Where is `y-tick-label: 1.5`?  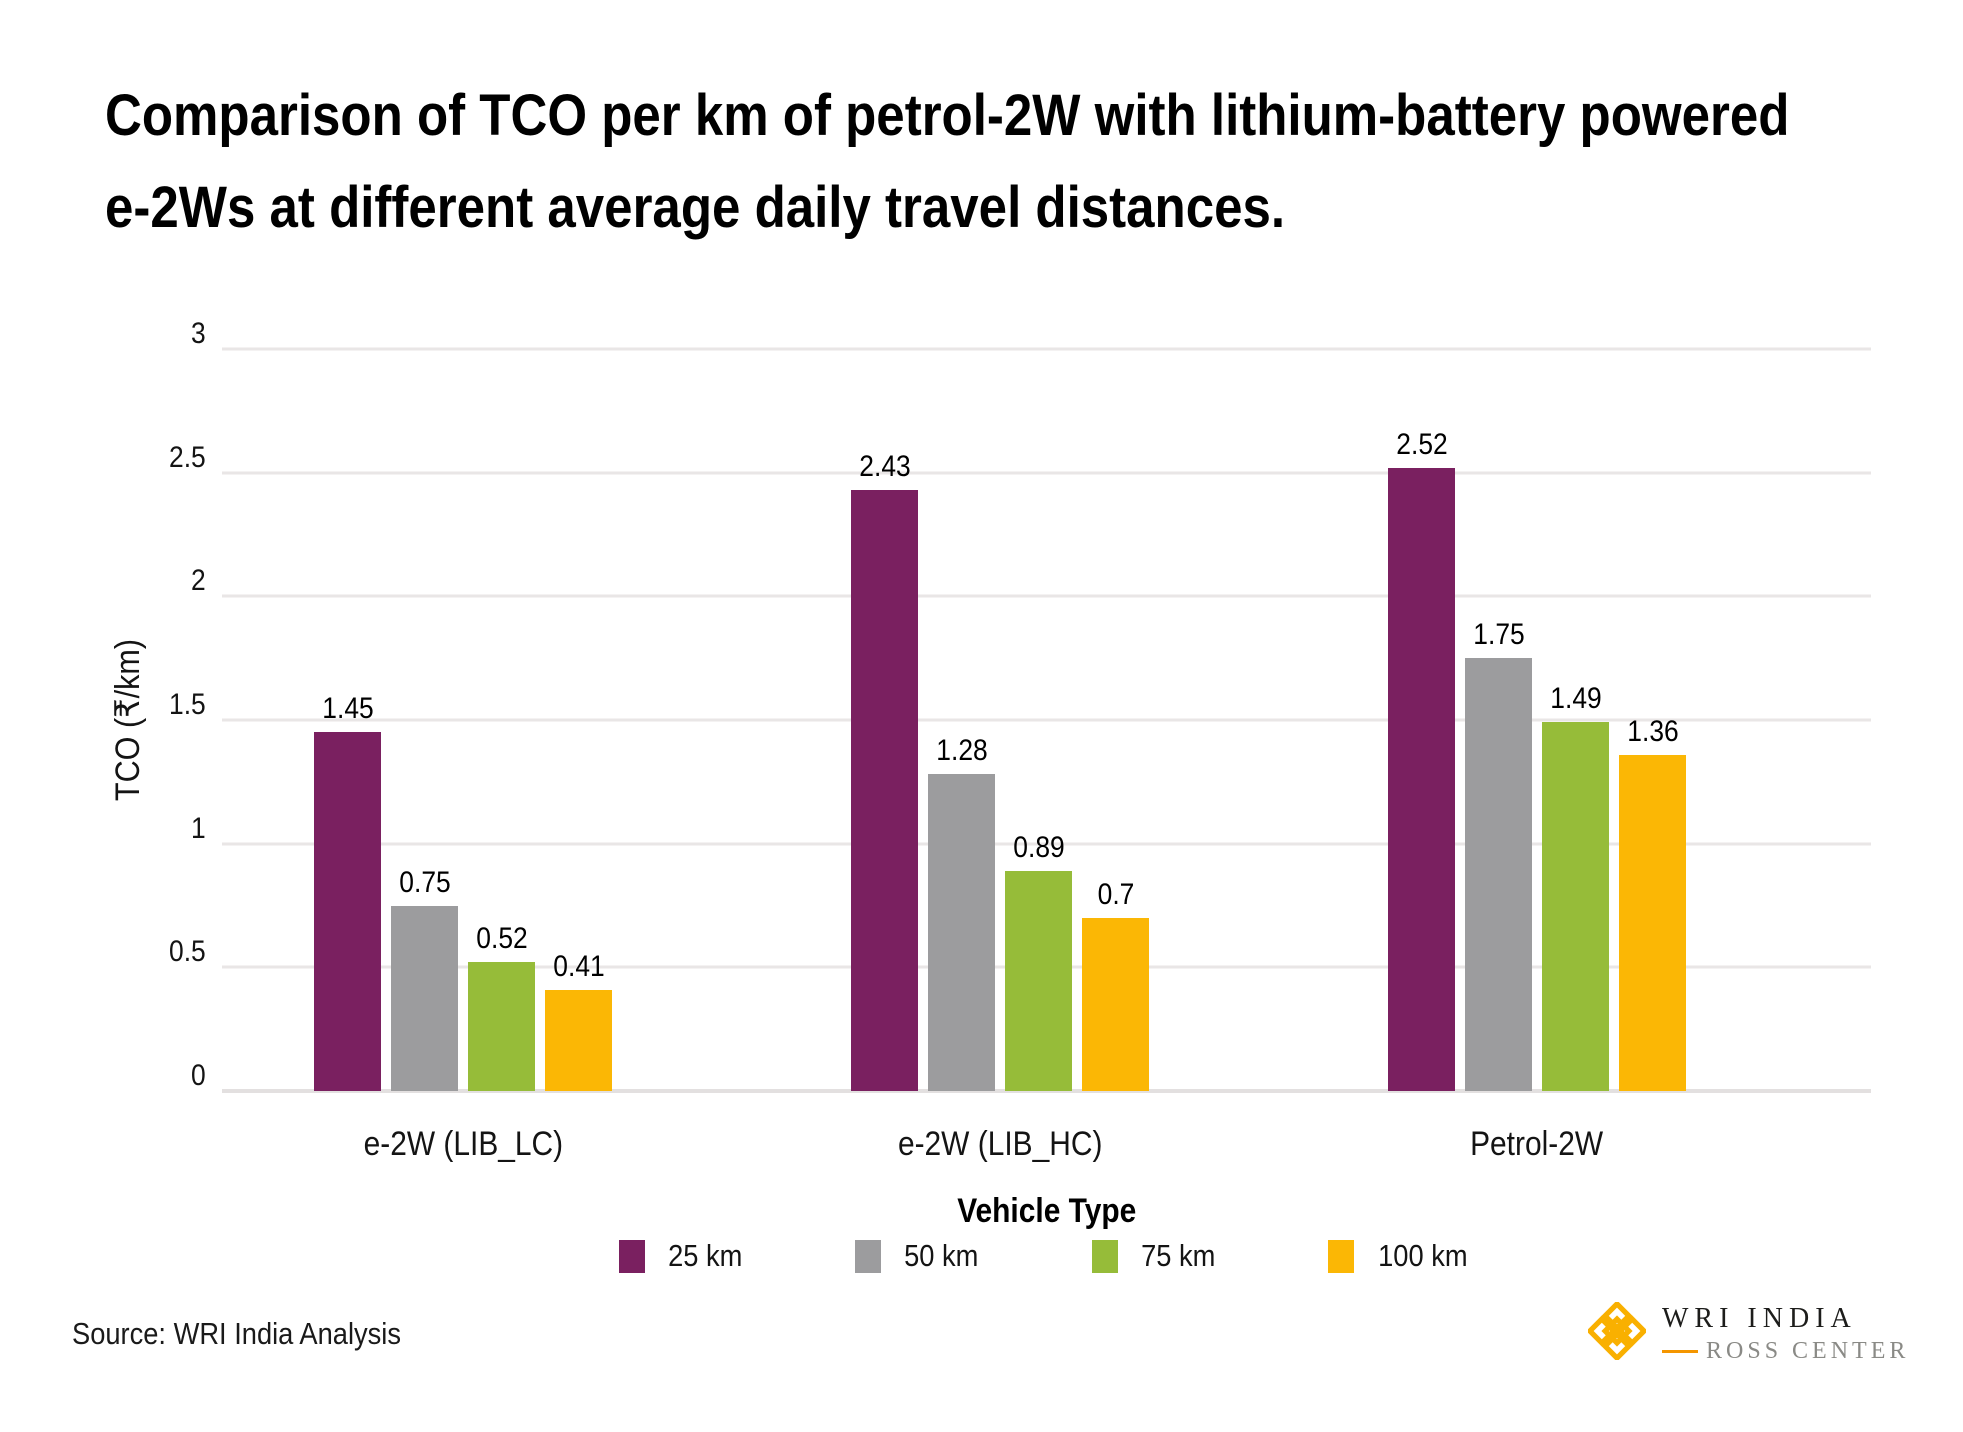
y-tick-label: 1.5 is located at coordinates (187, 704).